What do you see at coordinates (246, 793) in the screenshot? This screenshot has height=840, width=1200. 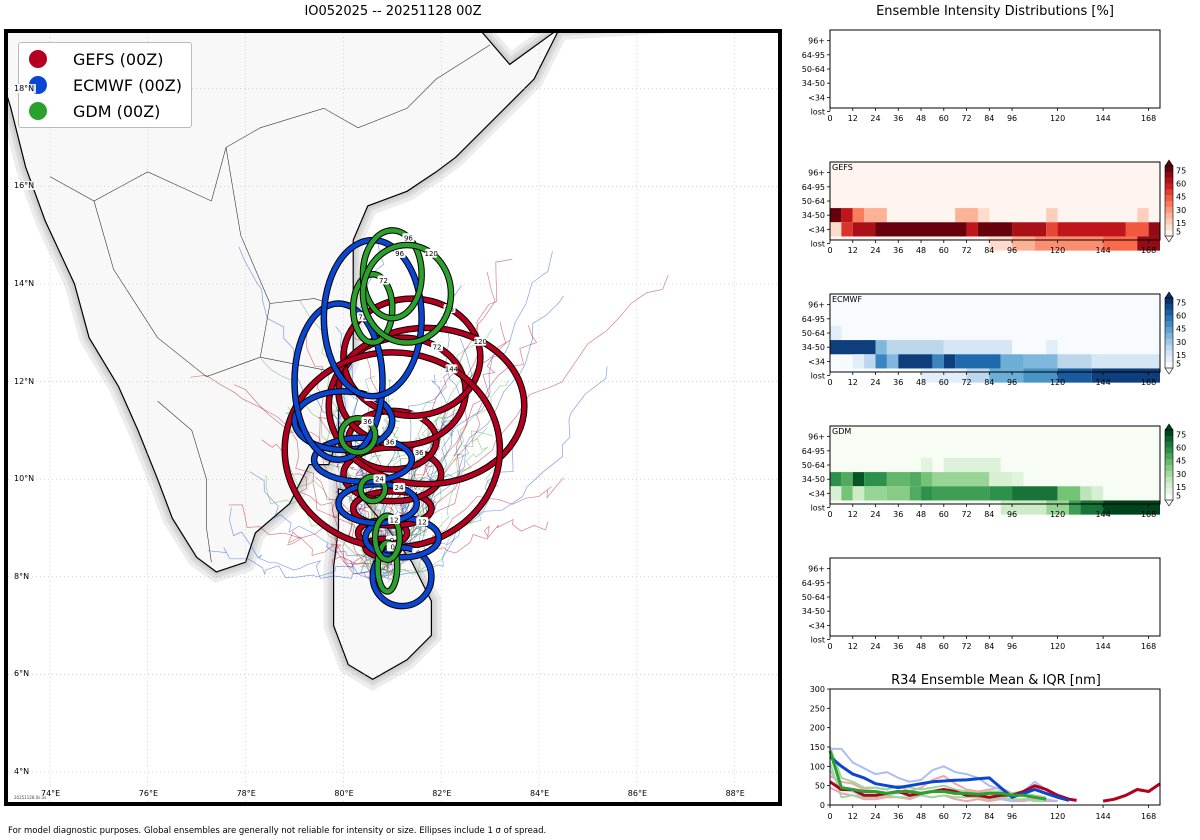 I see `lon-label: 78°E` at bounding box center [246, 793].